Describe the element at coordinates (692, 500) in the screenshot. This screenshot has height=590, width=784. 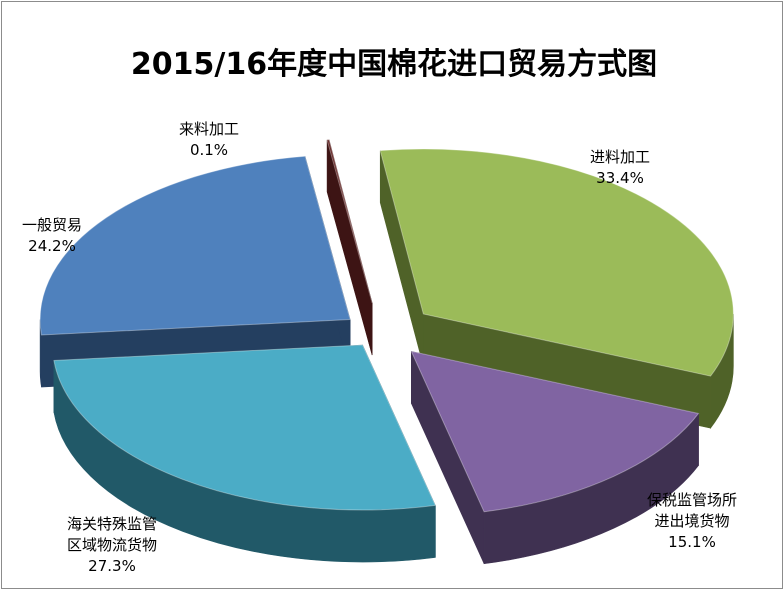
I see `slice-name-label: 保税监管场所` at that location.